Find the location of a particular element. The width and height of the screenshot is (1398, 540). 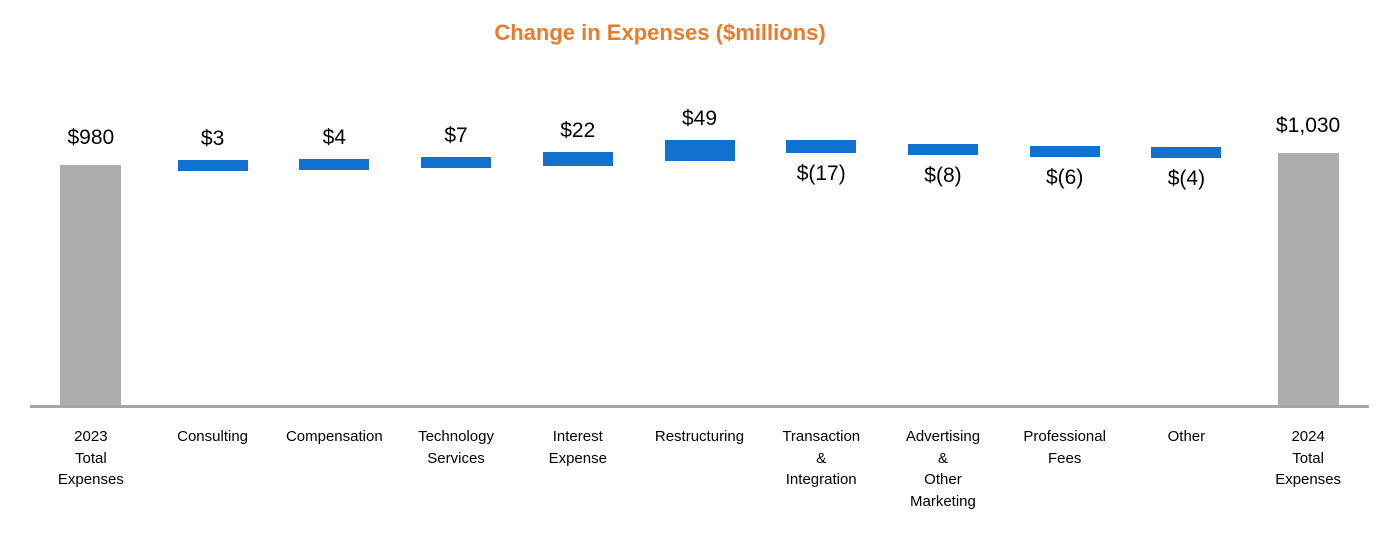

category-label-compensation: Compensation is located at coordinates (334, 437).